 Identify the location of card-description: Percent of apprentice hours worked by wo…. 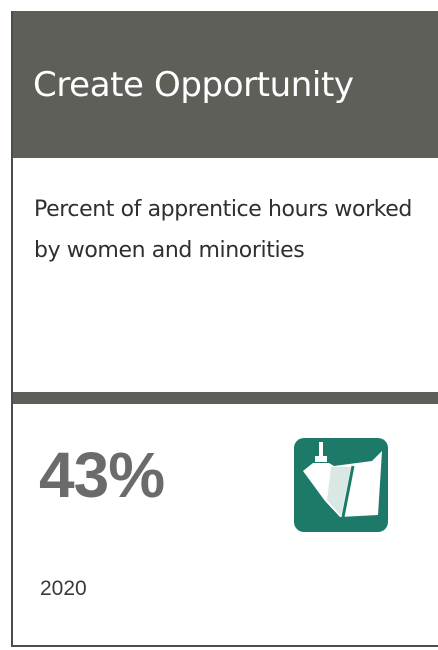
(223, 230).